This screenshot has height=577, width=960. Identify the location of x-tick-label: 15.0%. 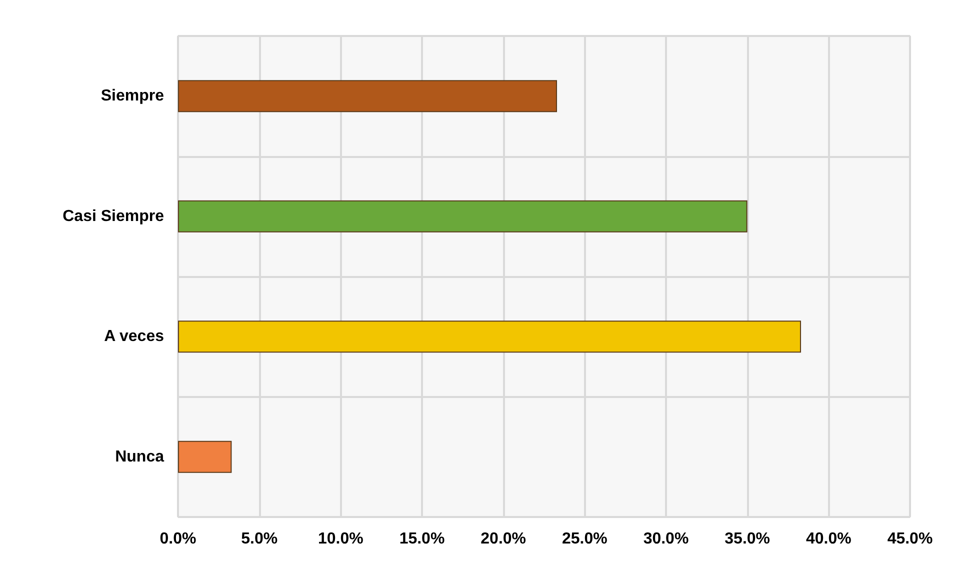
(422, 539).